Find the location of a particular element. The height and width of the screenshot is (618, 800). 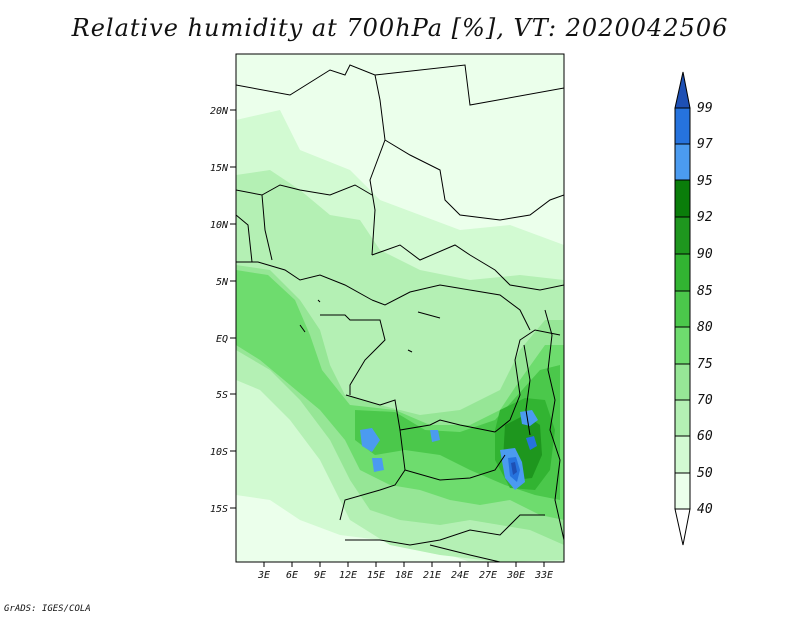

colorbar: 99 97 95 92 90 85 80 75 70 60 50 40 is located at coordinates (693, 308).